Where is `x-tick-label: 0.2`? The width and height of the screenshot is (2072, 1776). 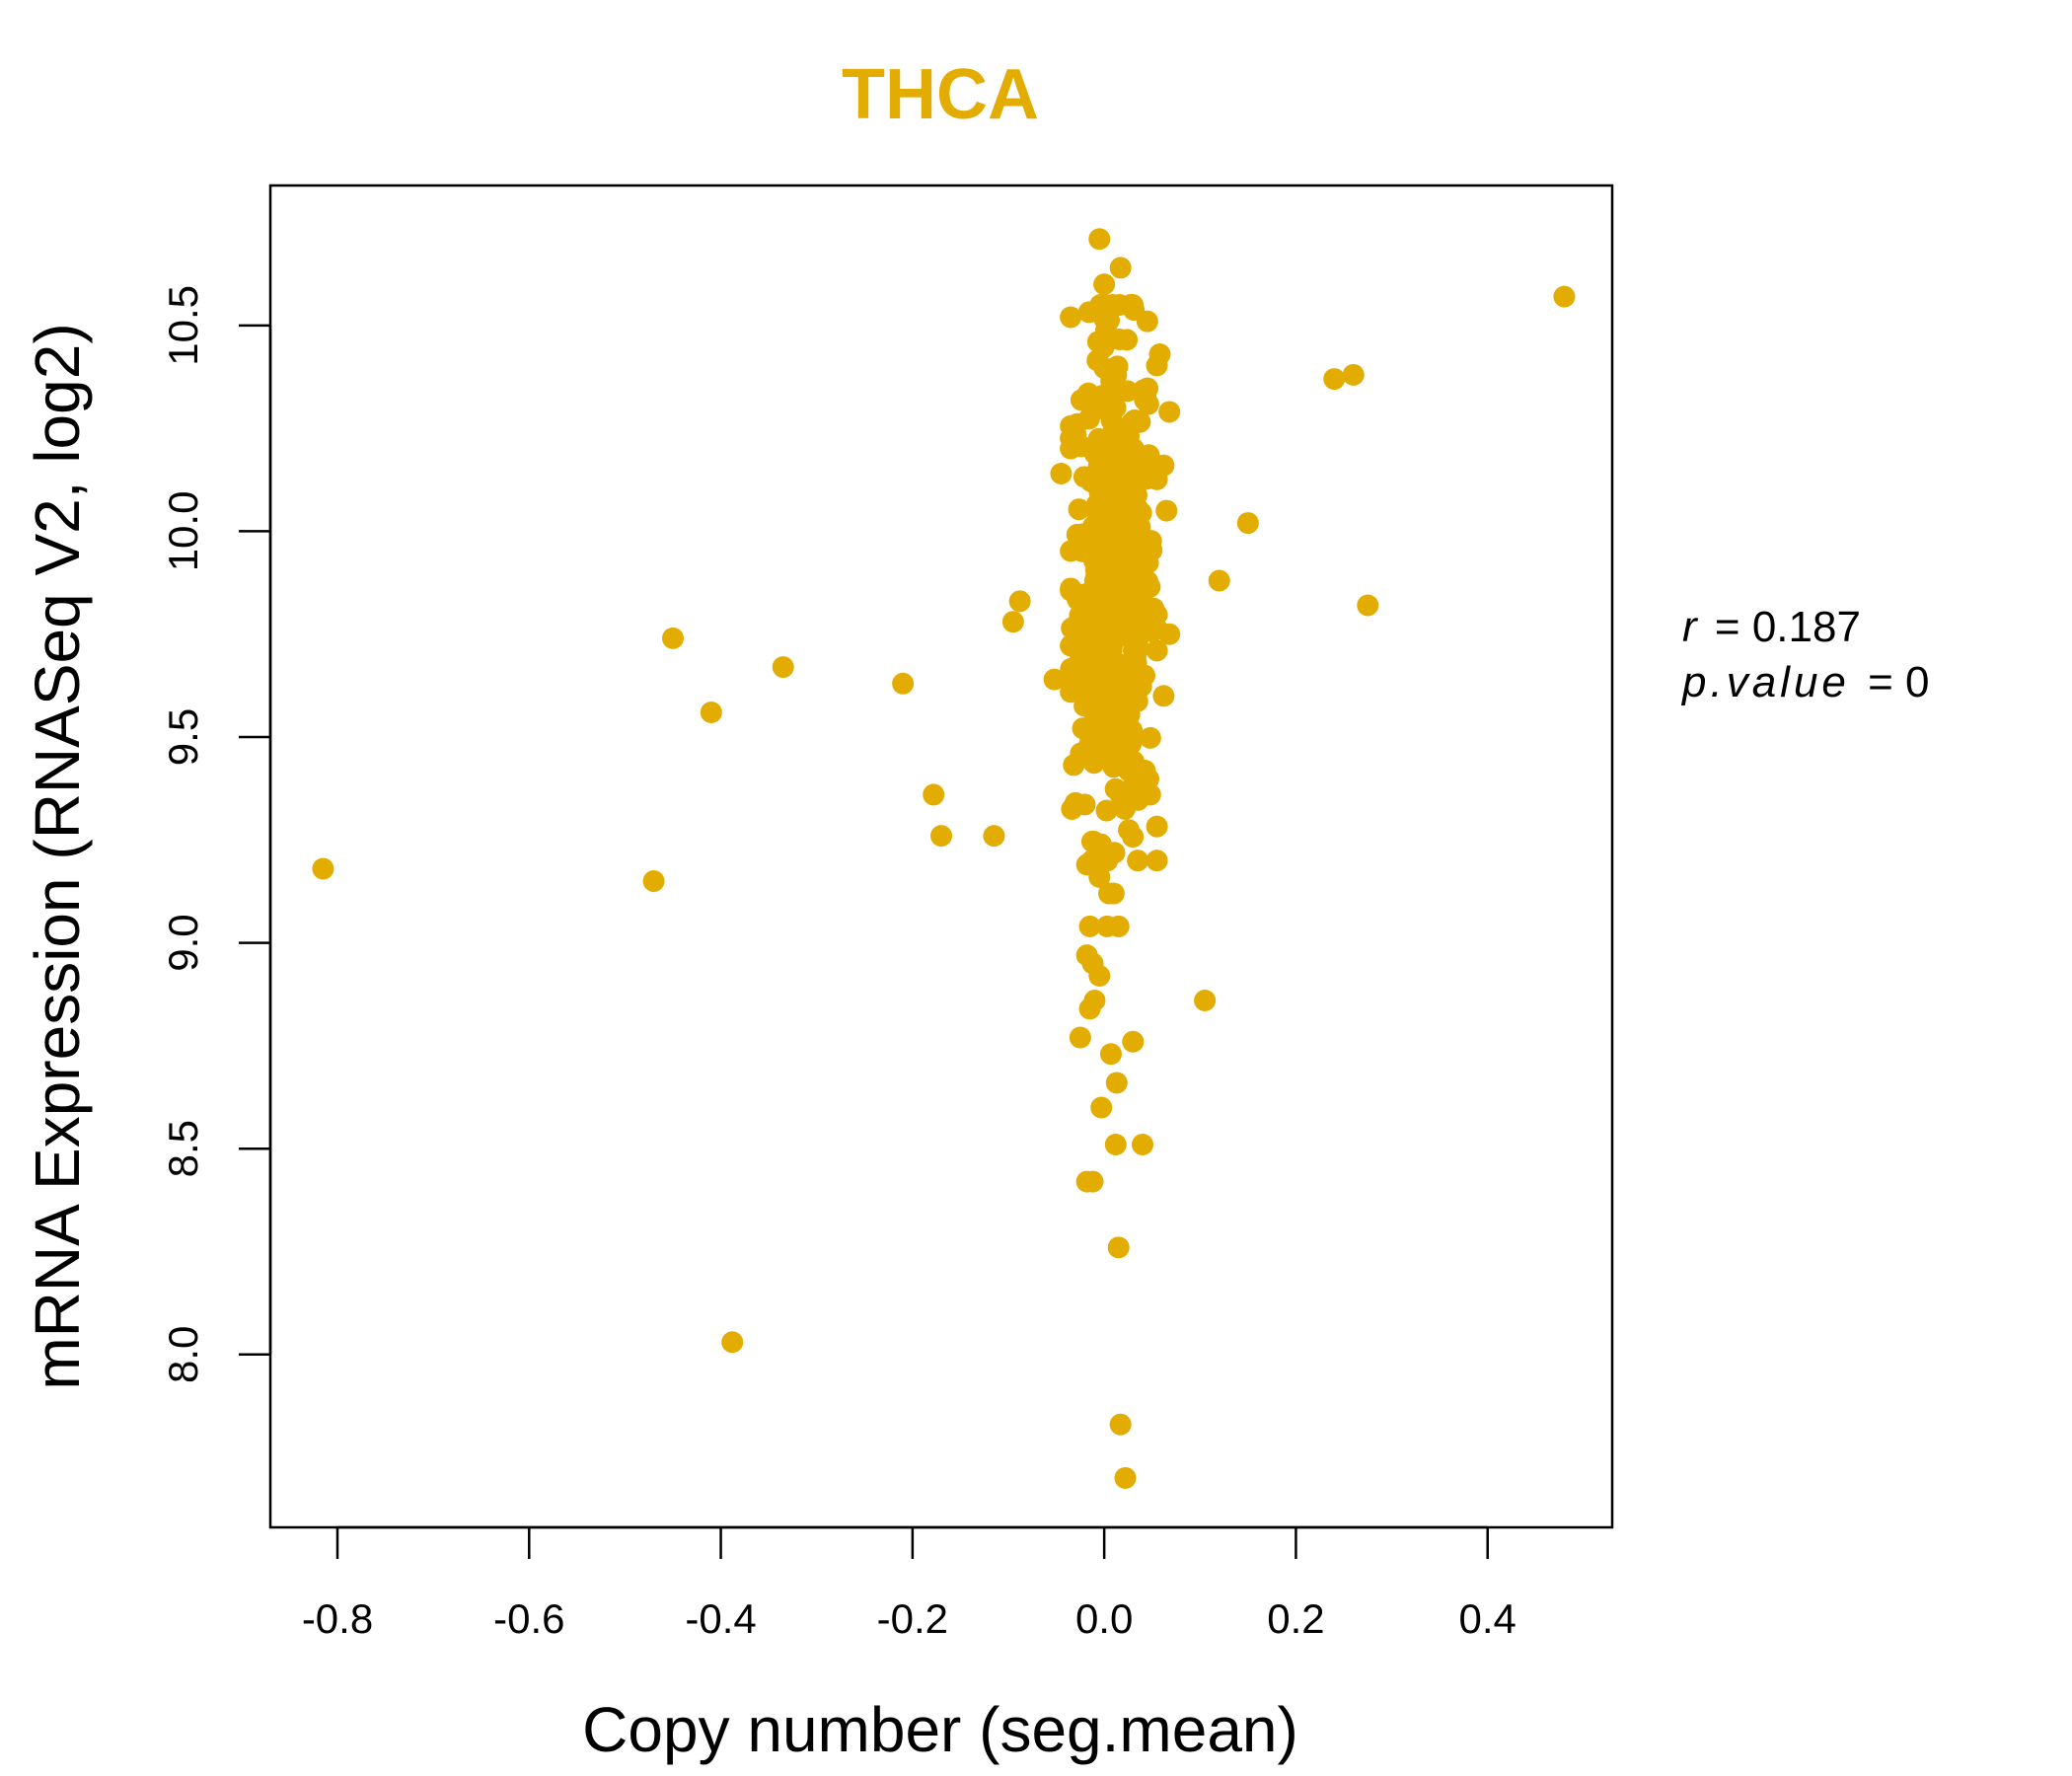
x-tick-label: 0.2 is located at coordinates (1296, 1618).